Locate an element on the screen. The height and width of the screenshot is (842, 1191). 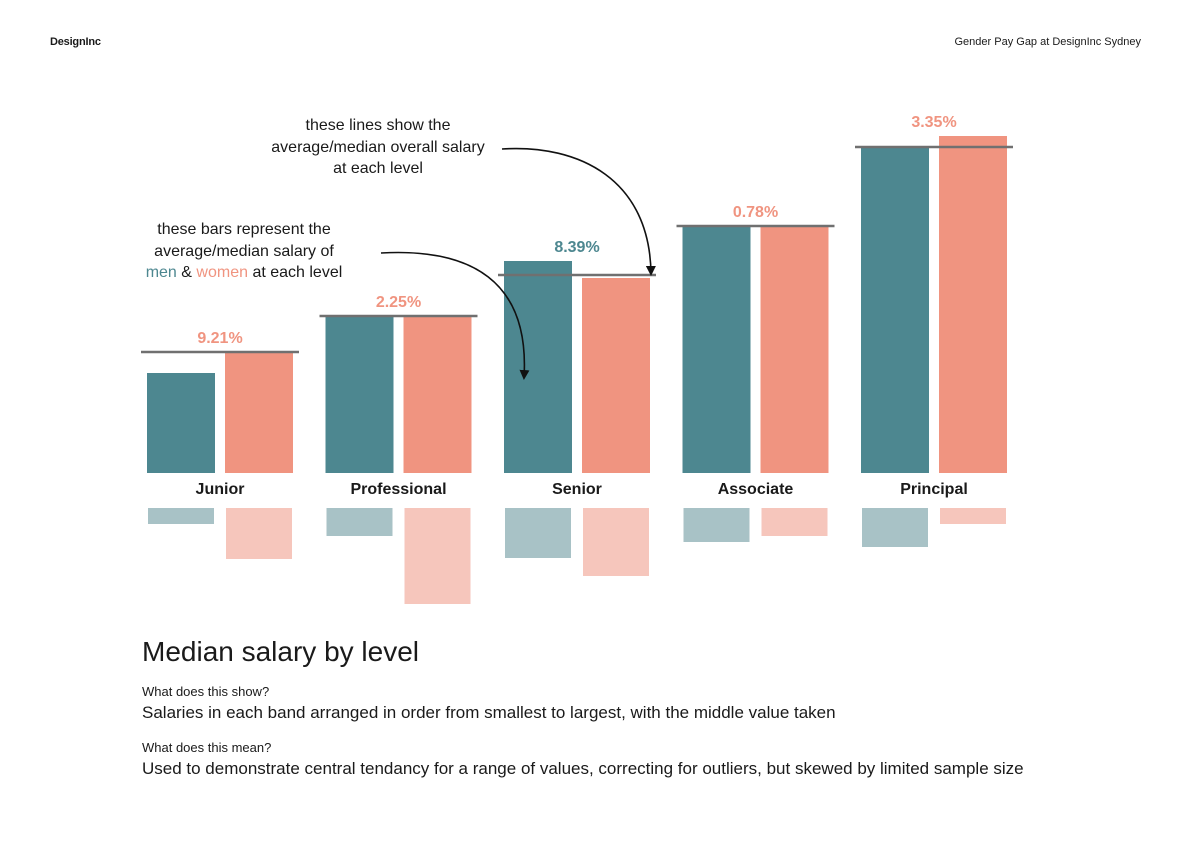
bars-annotation-suffix: at each level is located at coordinates (297, 272).